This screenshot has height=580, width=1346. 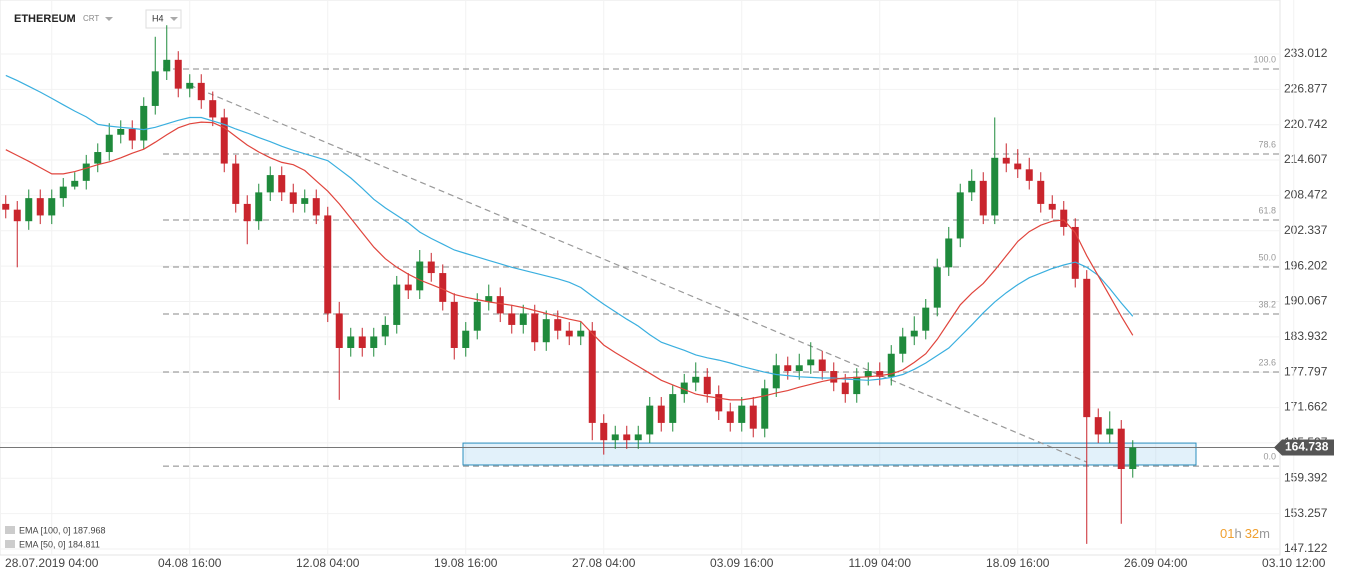 What do you see at coordinates (158, 18) in the screenshot?
I see `interval: H4` at bounding box center [158, 18].